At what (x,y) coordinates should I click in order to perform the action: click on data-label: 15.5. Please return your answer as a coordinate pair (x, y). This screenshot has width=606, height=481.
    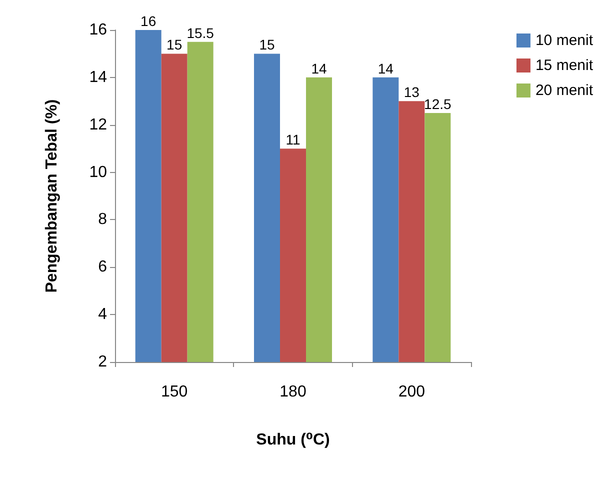
    Looking at the image, I should click on (200, 32).